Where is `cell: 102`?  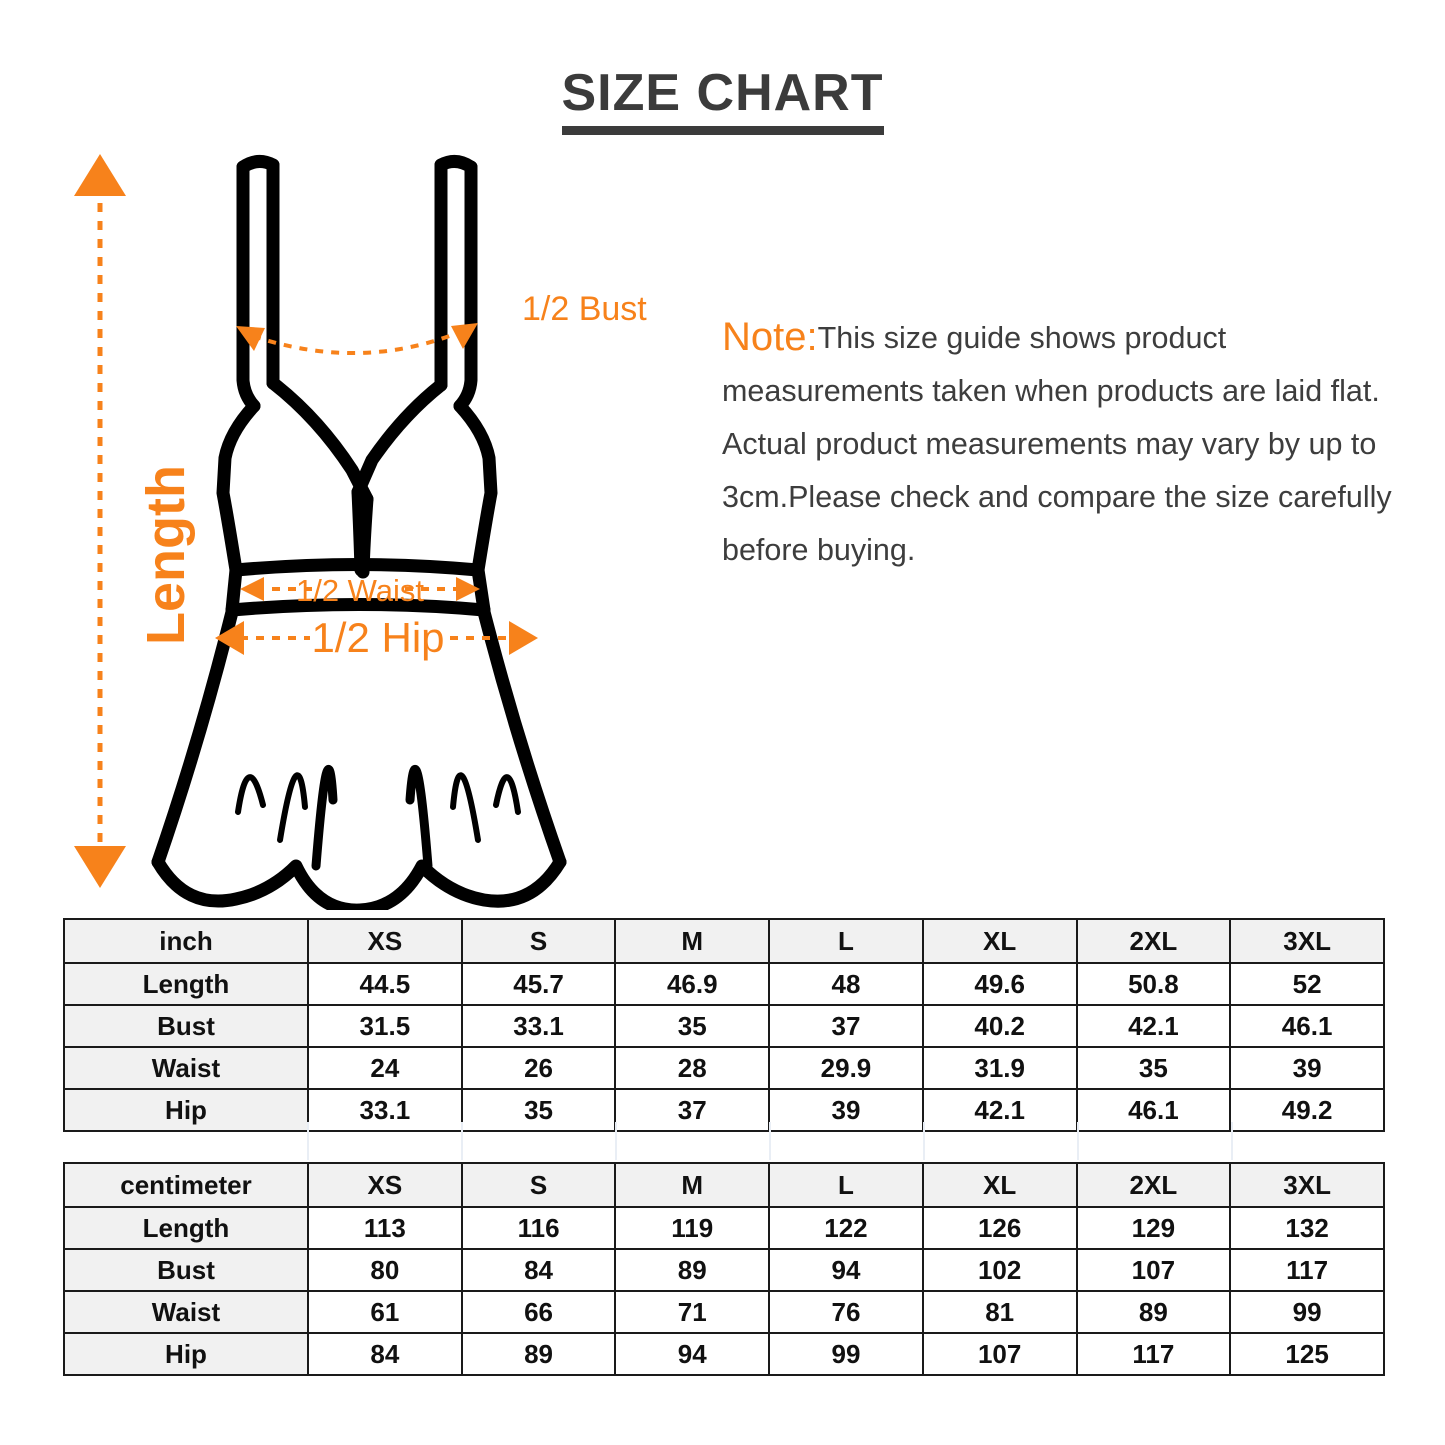 cell: 102 is located at coordinates (999, 1270).